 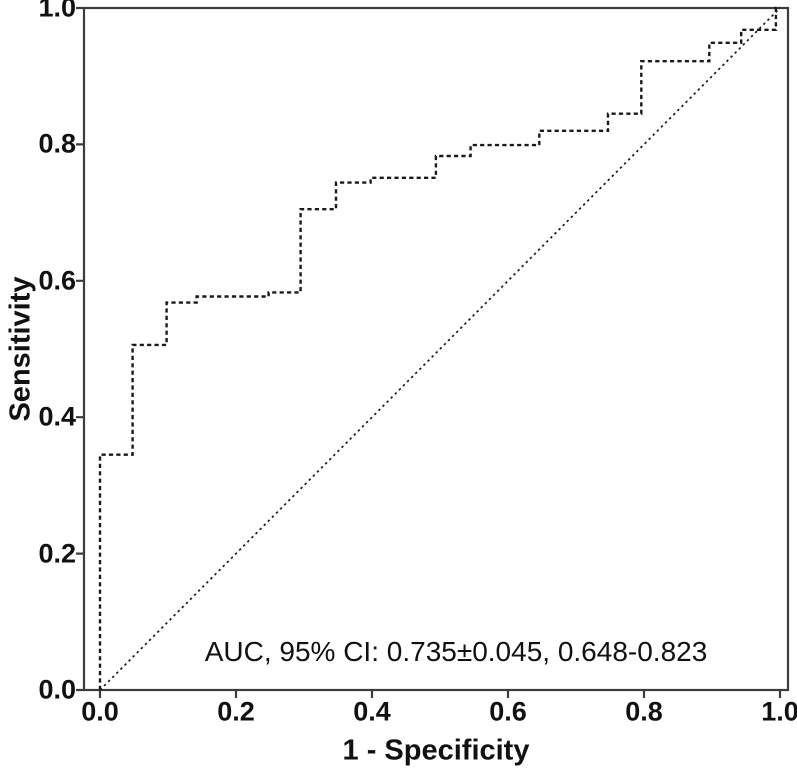 What do you see at coordinates (57, 553) in the screenshot?
I see `y-tick-label: 0.2` at bounding box center [57, 553].